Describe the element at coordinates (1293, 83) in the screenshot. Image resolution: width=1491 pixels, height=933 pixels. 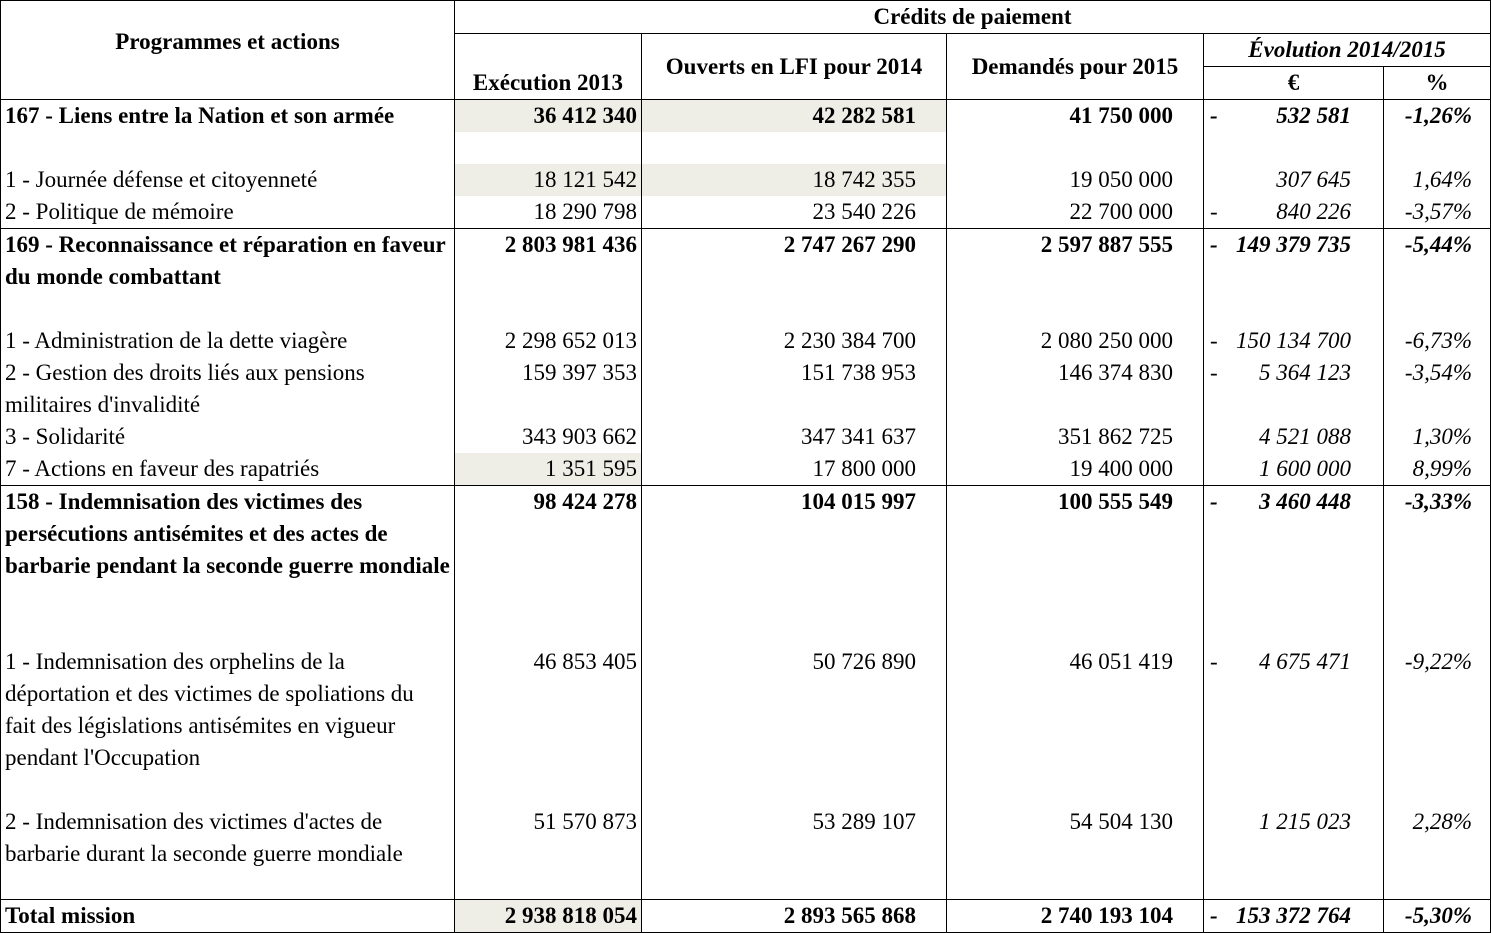
I see `header-eur: €` at that location.